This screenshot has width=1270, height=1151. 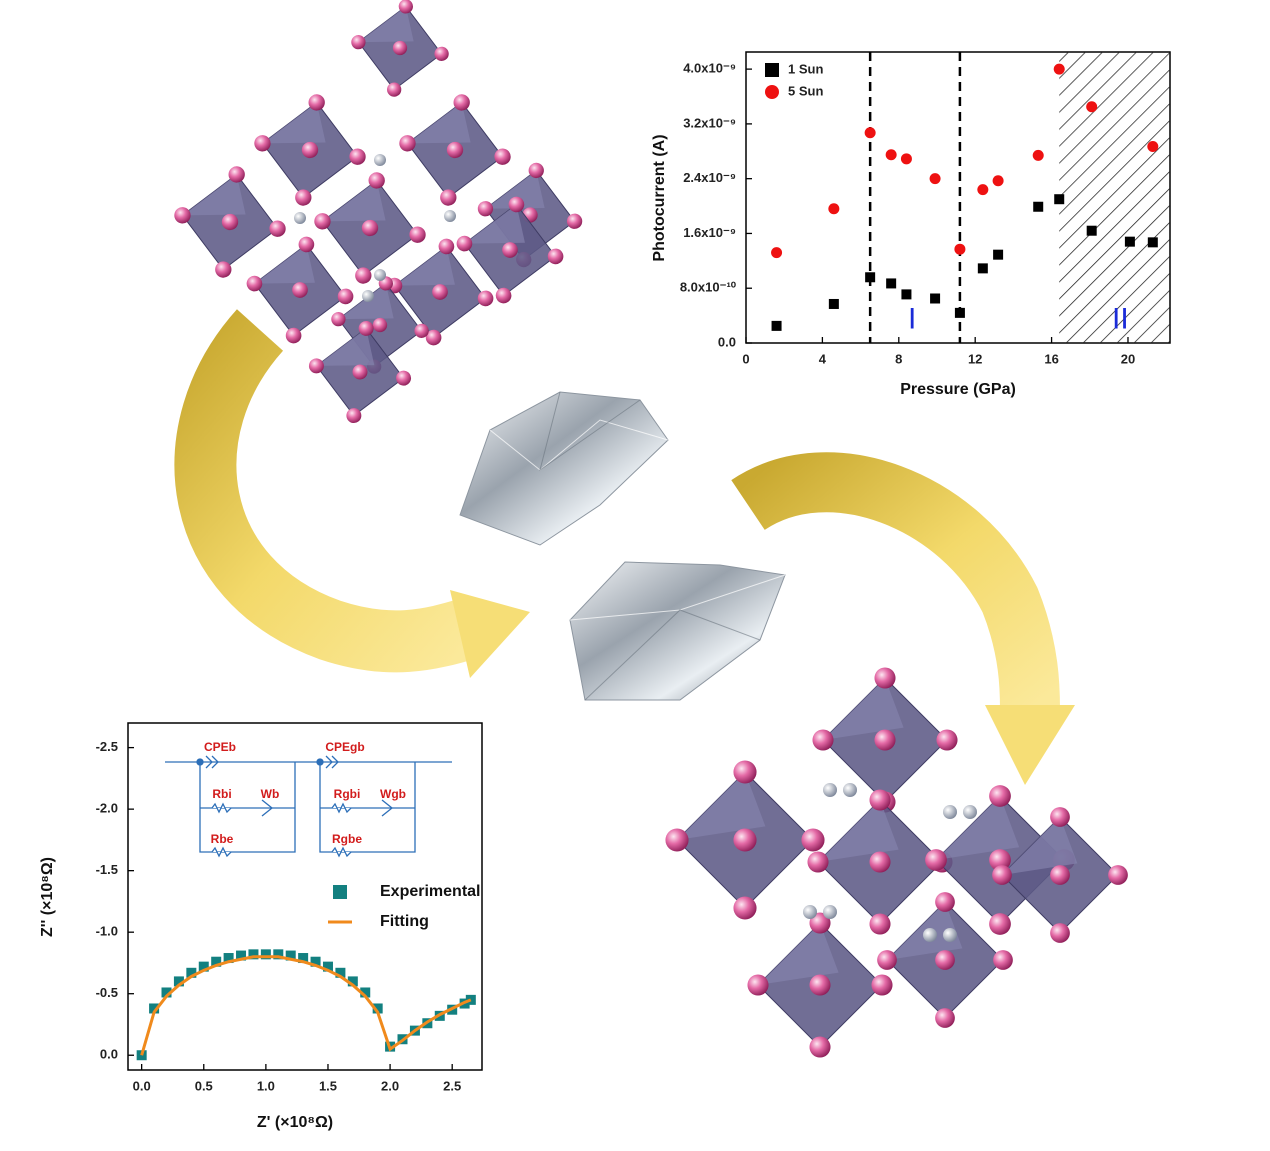 I want to click on y-tick-label: -1.5, so click(x=107, y=869).